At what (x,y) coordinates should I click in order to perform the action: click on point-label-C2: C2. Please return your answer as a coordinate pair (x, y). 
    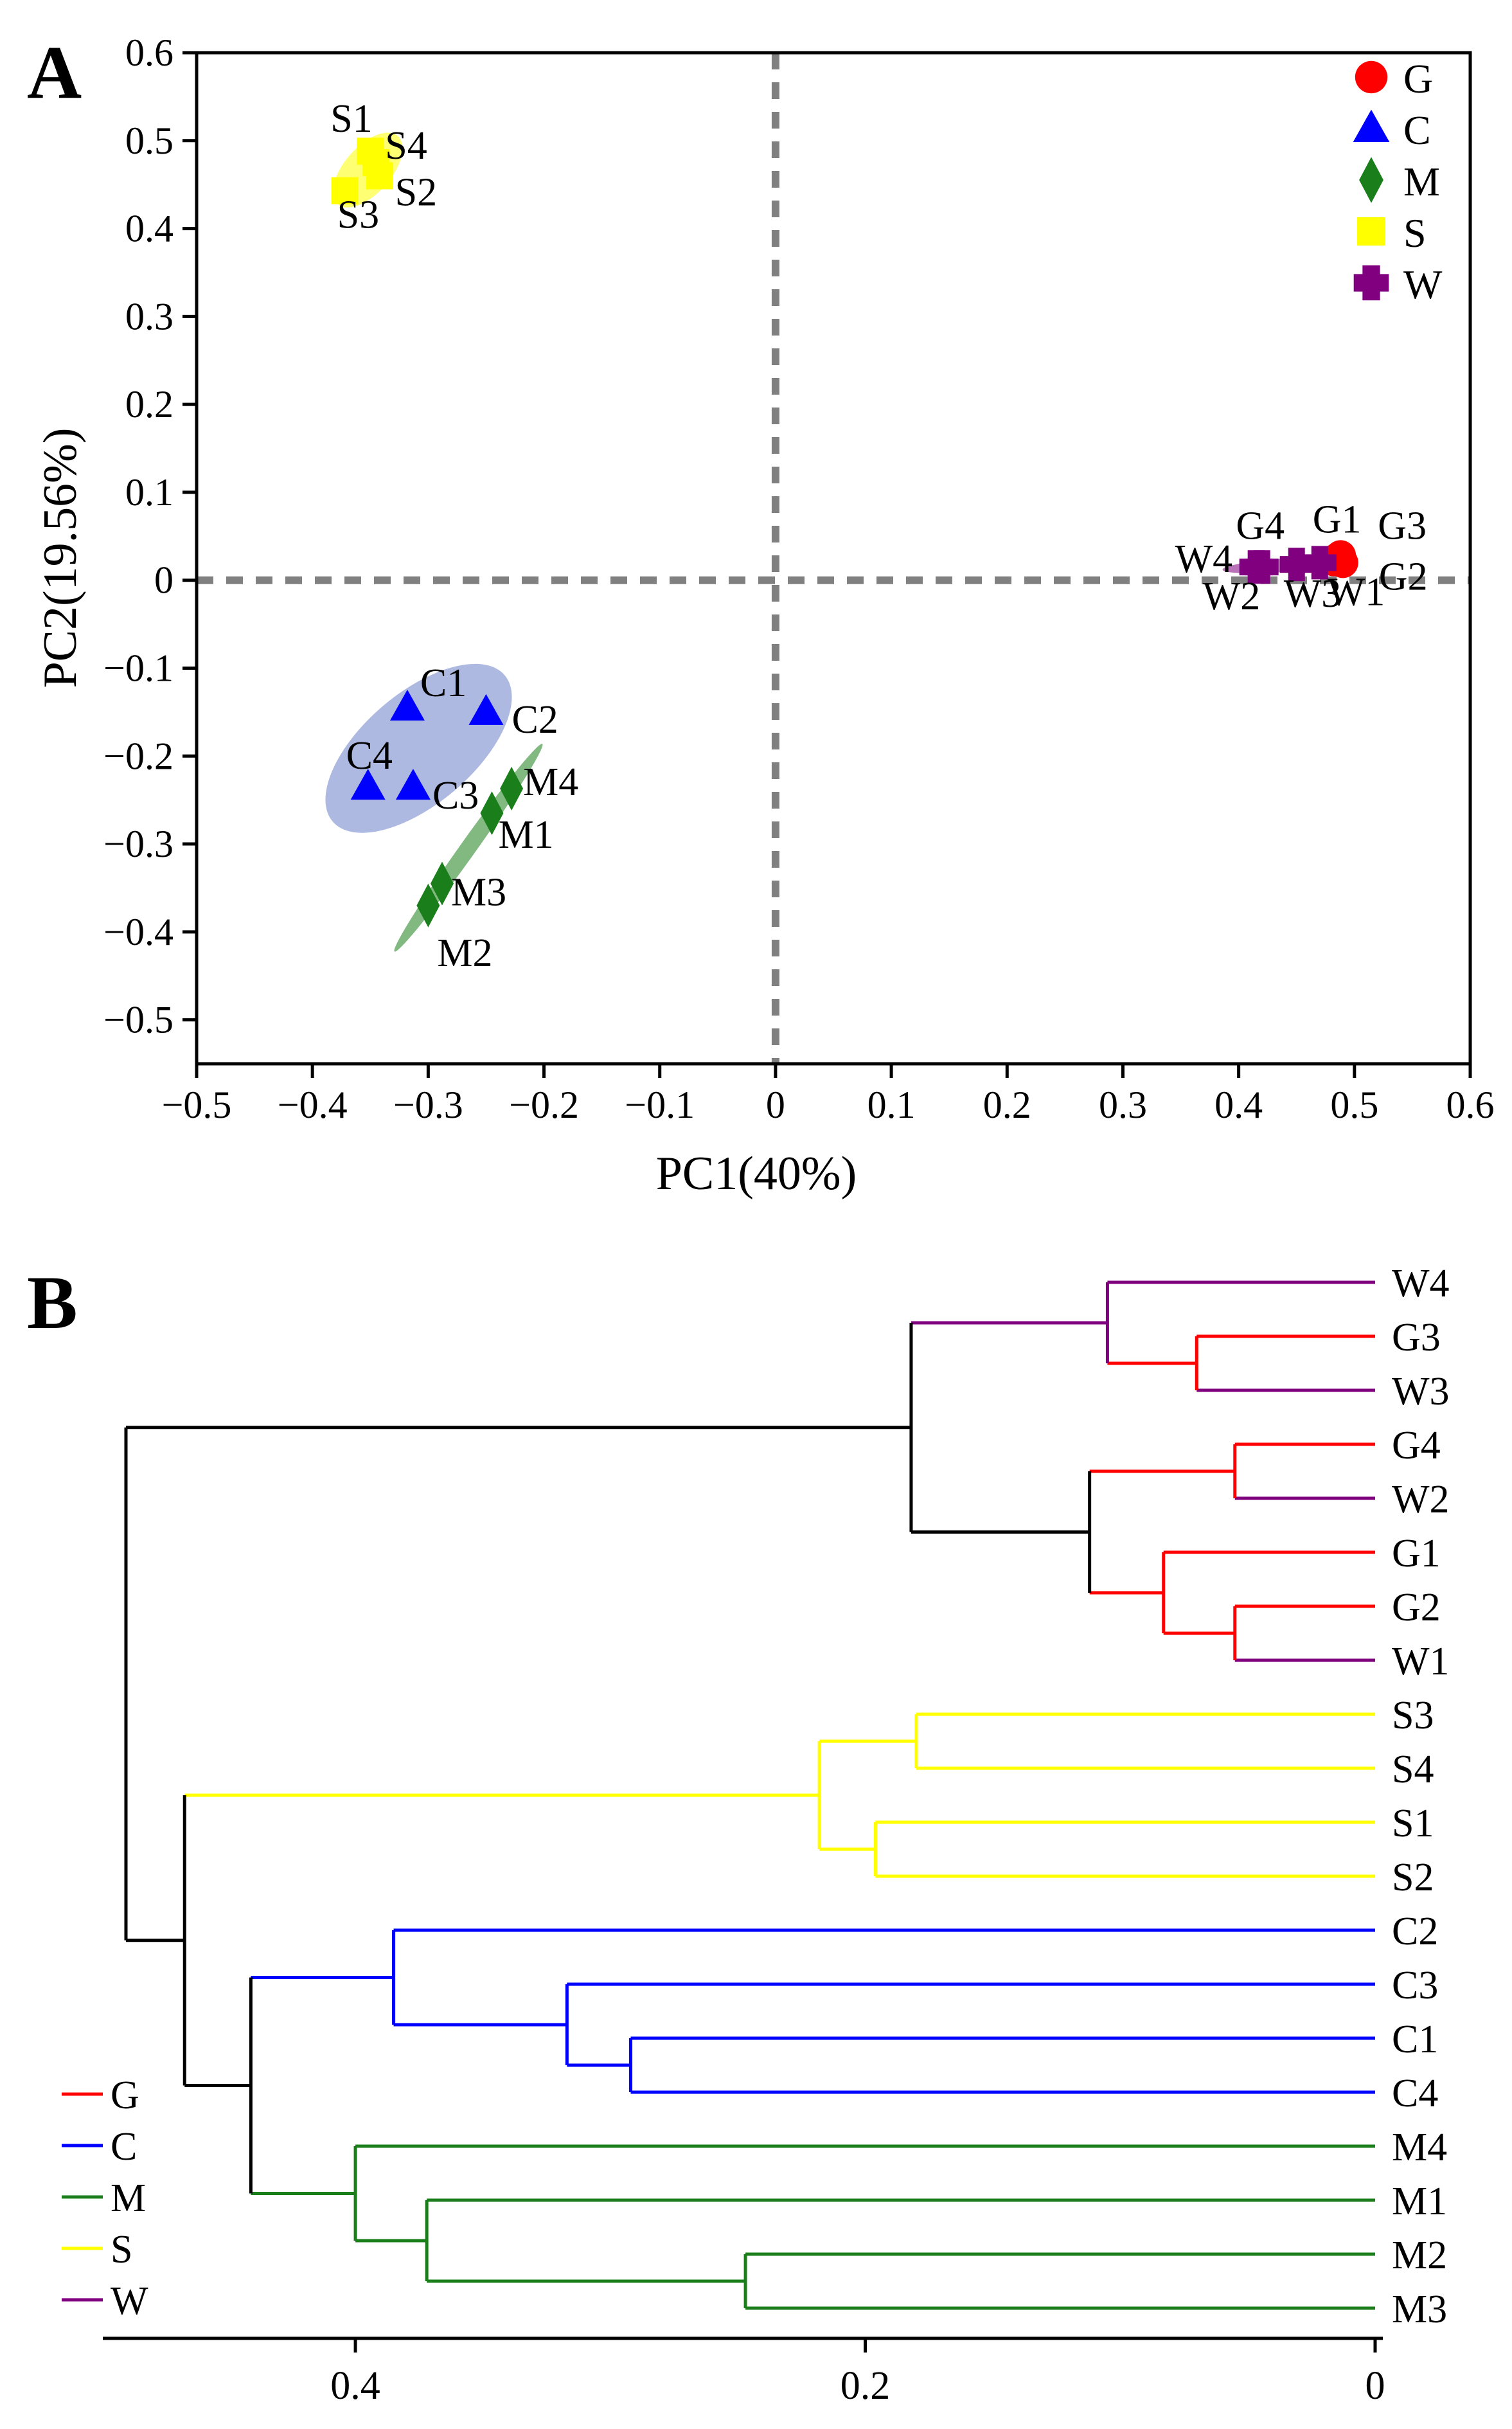
    Looking at the image, I should click on (534, 720).